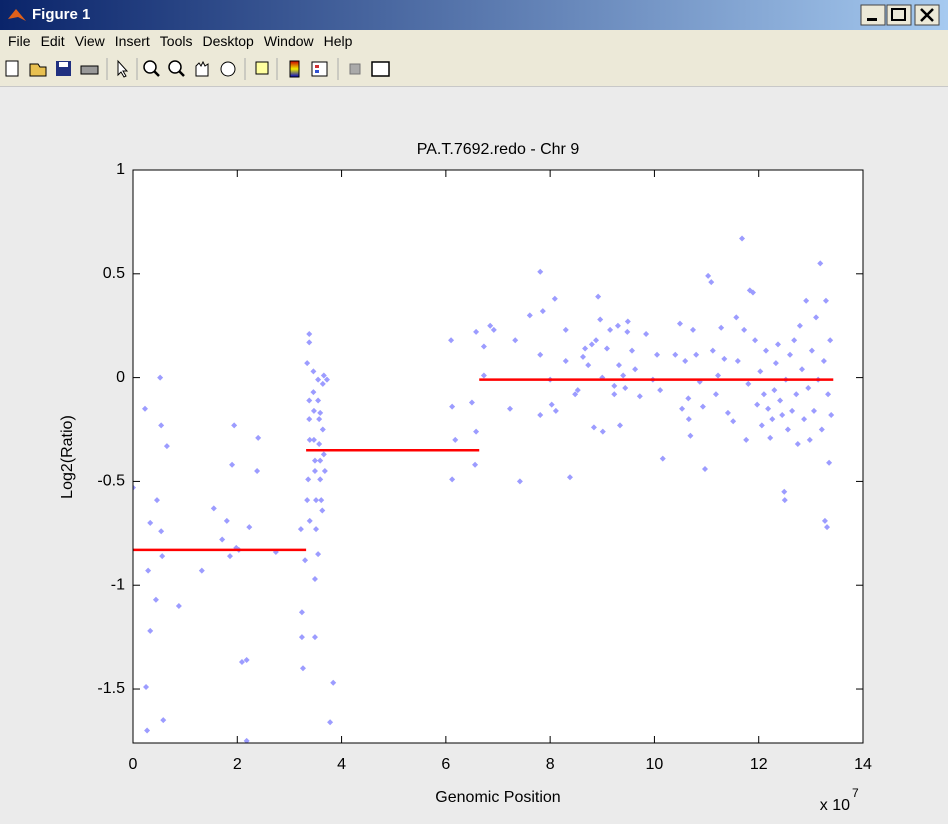 Image resolution: width=948 pixels, height=824 pixels. What do you see at coordinates (111, 481) in the screenshot?
I see `y-tick-label: -0.5` at bounding box center [111, 481].